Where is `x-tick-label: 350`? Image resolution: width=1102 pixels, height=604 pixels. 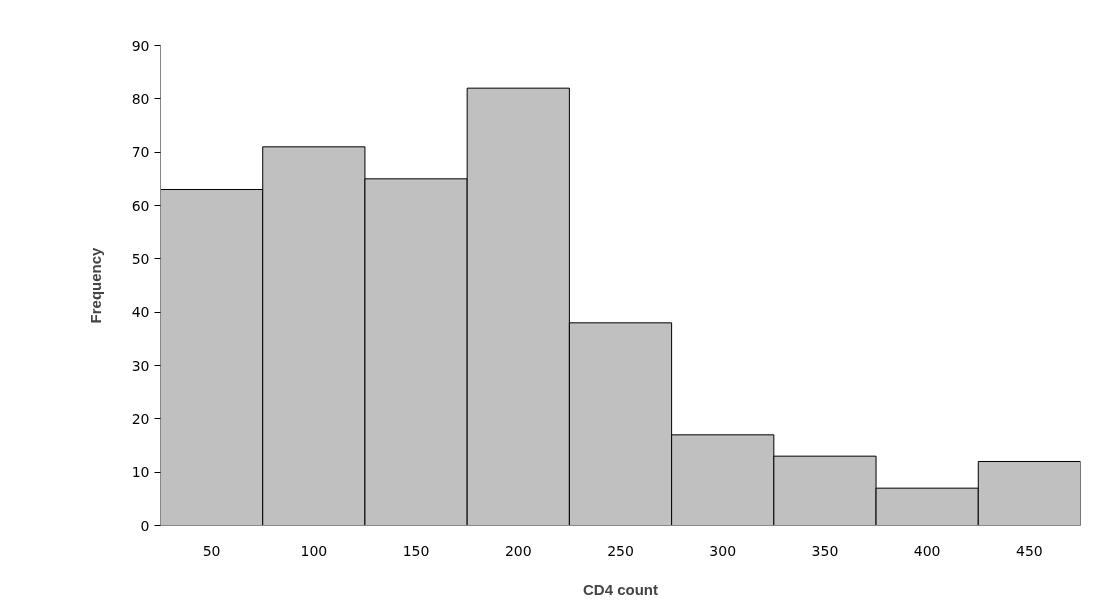 x-tick-label: 350 is located at coordinates (825, 550).